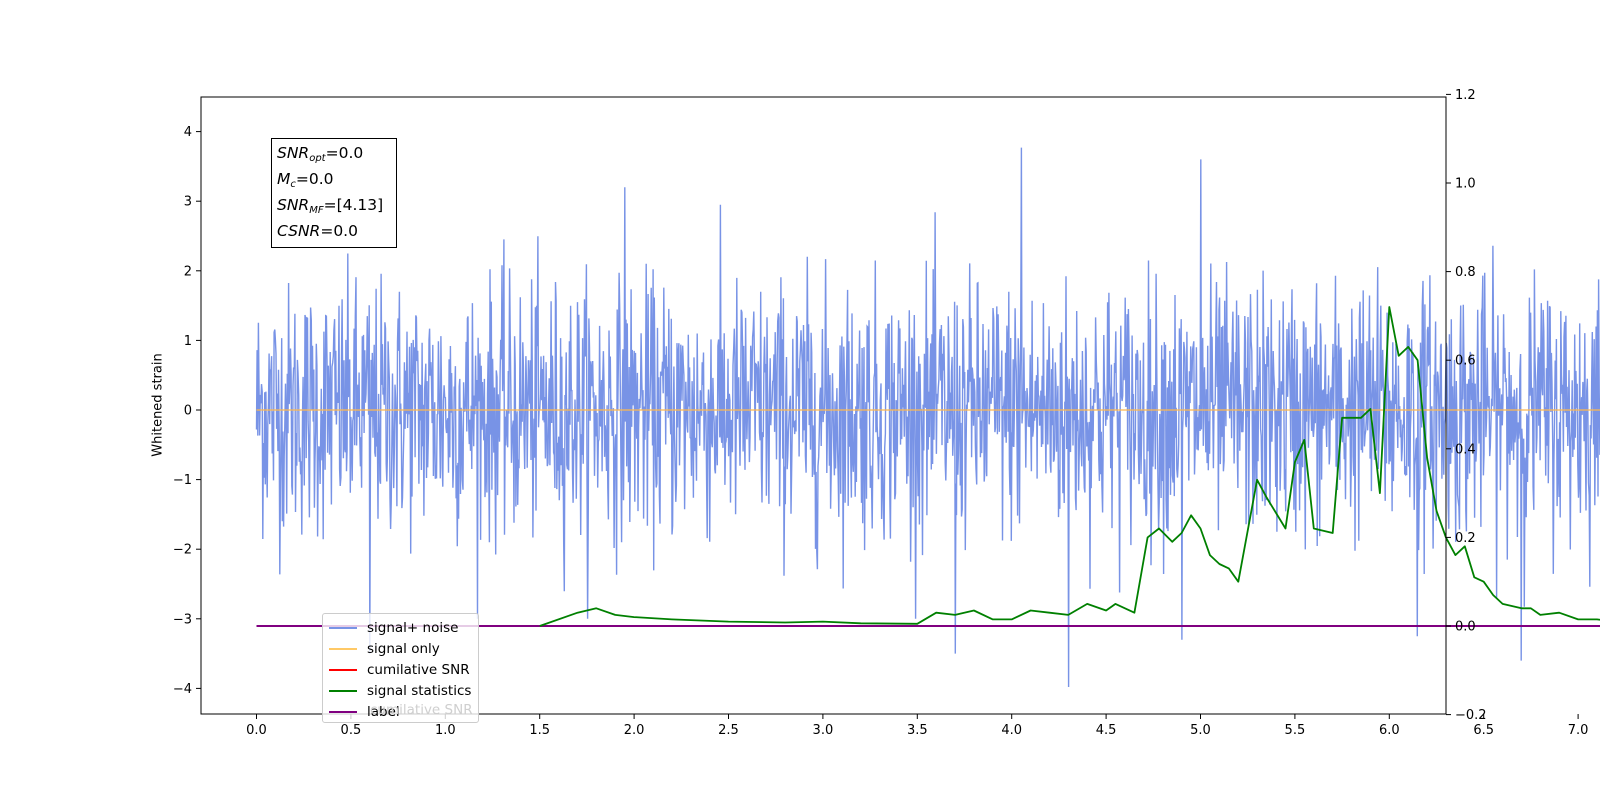 This screenshot has width=1600, height=800. I want to click on y2-tick-label: −0.2, so click(1471, 715).